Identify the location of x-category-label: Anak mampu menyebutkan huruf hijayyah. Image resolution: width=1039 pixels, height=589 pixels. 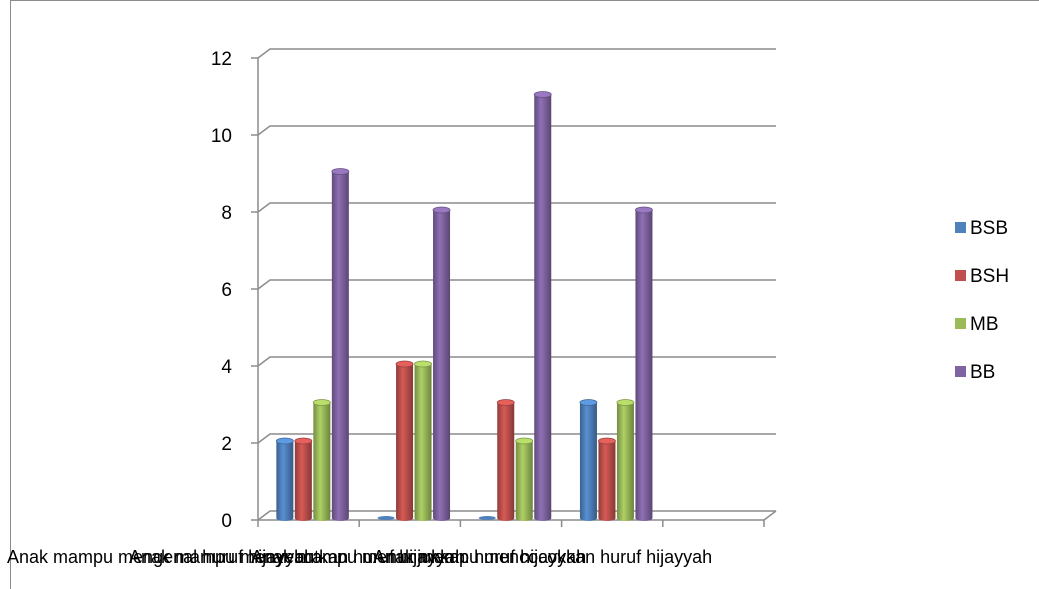
(297, 557).